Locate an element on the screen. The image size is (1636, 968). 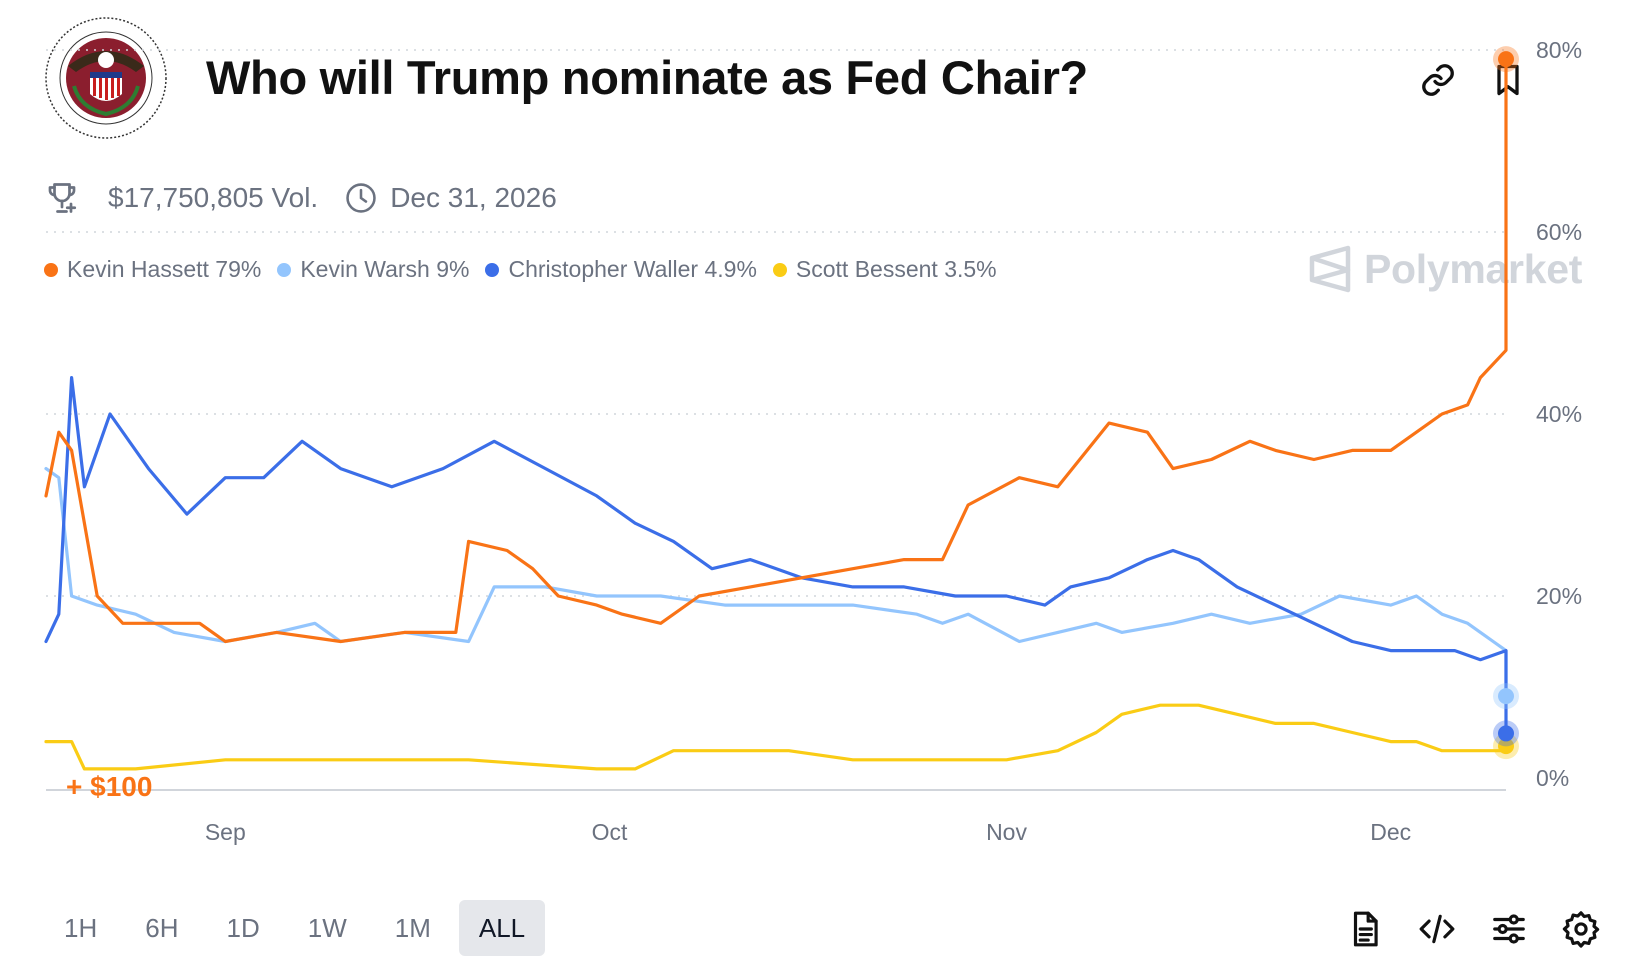
legend-label: Kevin Warsh 9% is located at coordinates (385, 269).